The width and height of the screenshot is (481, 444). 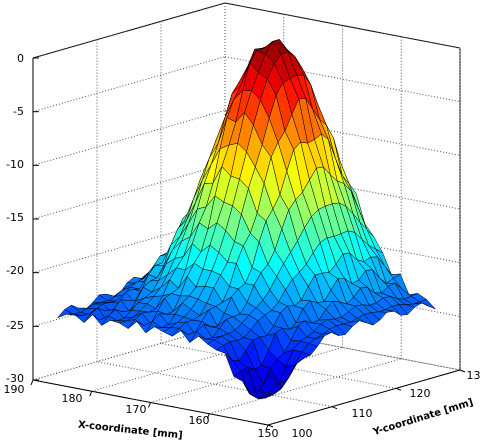 I want to click on x-tick-label: 190, so click(x=14, y=389).